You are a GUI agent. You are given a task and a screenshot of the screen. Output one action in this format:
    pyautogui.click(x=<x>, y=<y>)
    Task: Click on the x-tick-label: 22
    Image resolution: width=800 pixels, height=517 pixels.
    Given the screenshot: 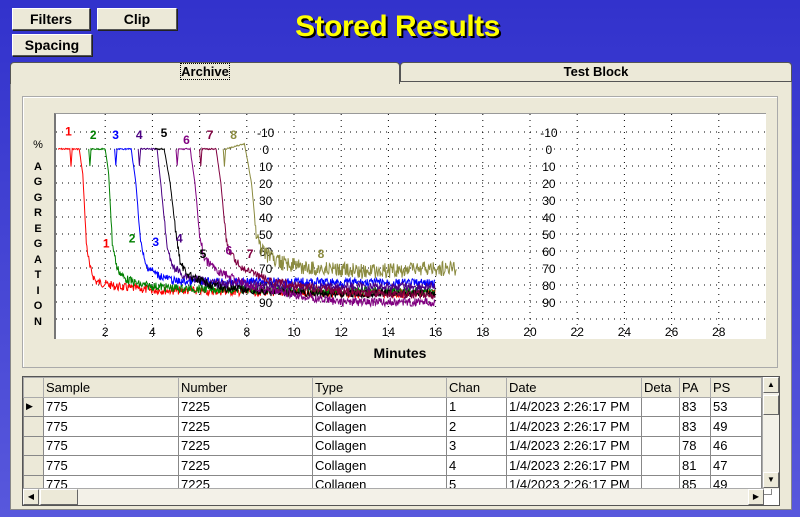 What is the action you would take?
    pyautogui.click(x=578, y=332)
    